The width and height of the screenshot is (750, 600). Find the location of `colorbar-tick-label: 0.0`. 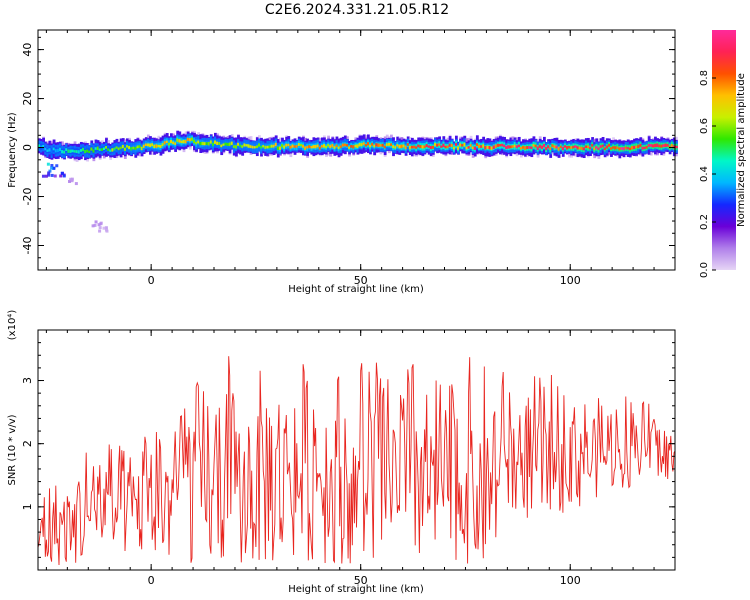

colorbar-tick-label: 0.0 is located at coordinates (704, 270).